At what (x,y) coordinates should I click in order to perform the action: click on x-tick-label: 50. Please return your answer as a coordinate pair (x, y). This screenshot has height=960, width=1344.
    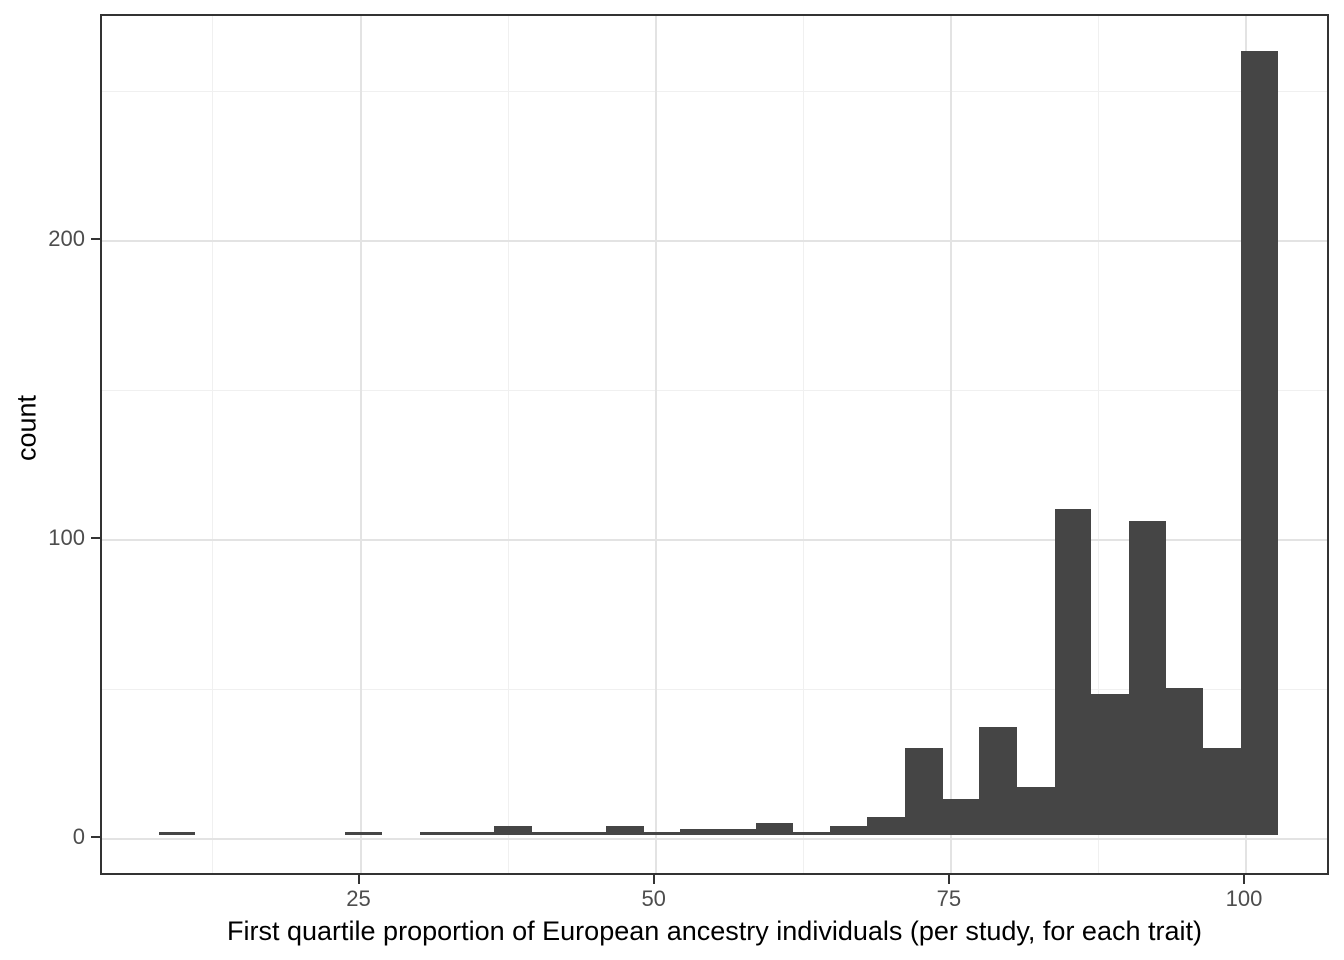
    Looking at the image, I should click on (653, 898).